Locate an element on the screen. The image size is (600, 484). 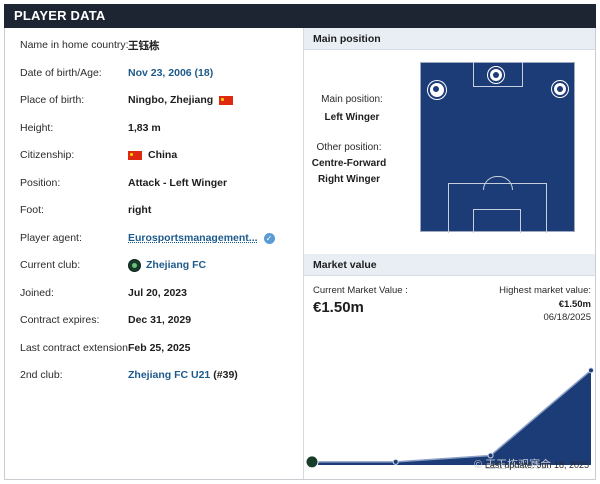
chart-club-logo-point is located at coordinates (312, 462).